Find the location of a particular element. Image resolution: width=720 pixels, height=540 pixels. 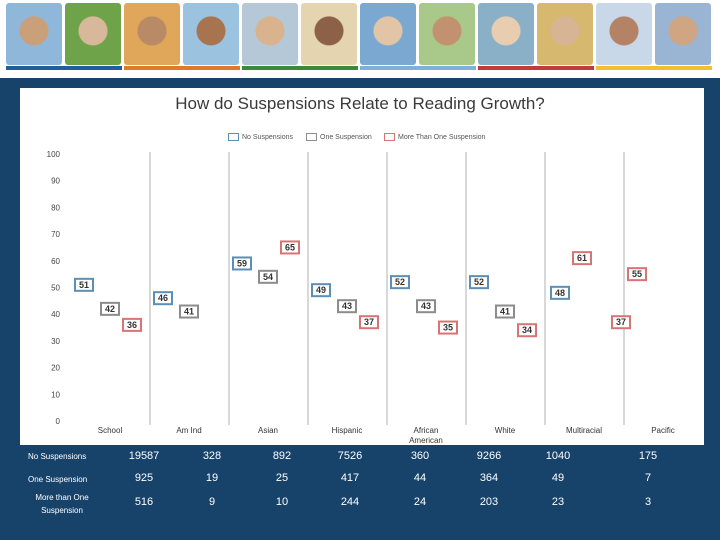

data-label-more-than-one-suspension: 36 is located at coordinates (132, 325).